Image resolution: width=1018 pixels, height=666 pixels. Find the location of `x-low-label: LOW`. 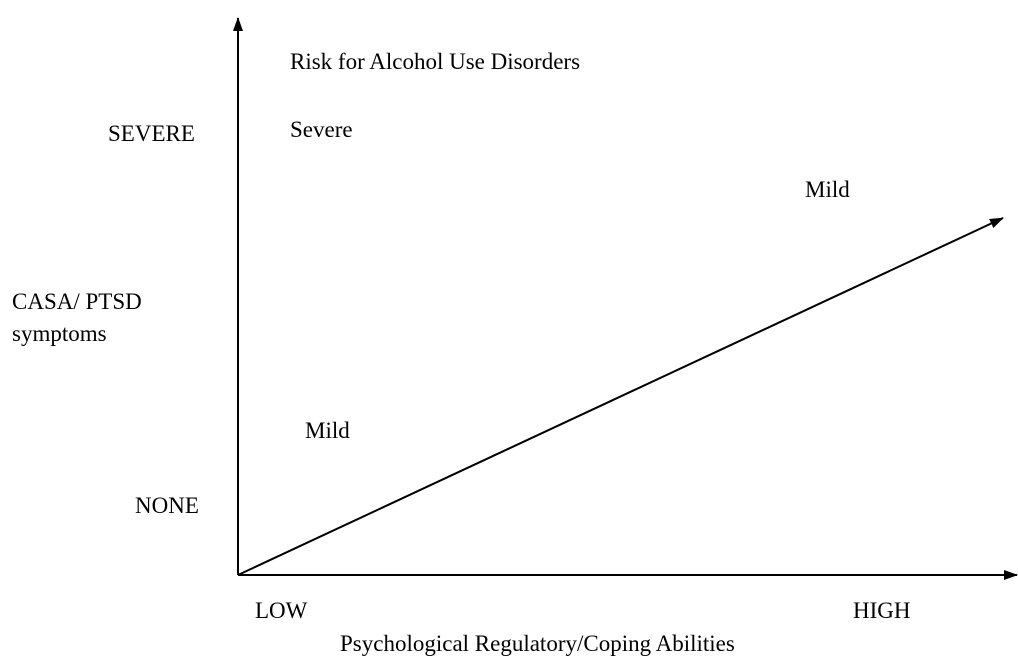

x-low-label: LOW is located at coordinates (281, 610).